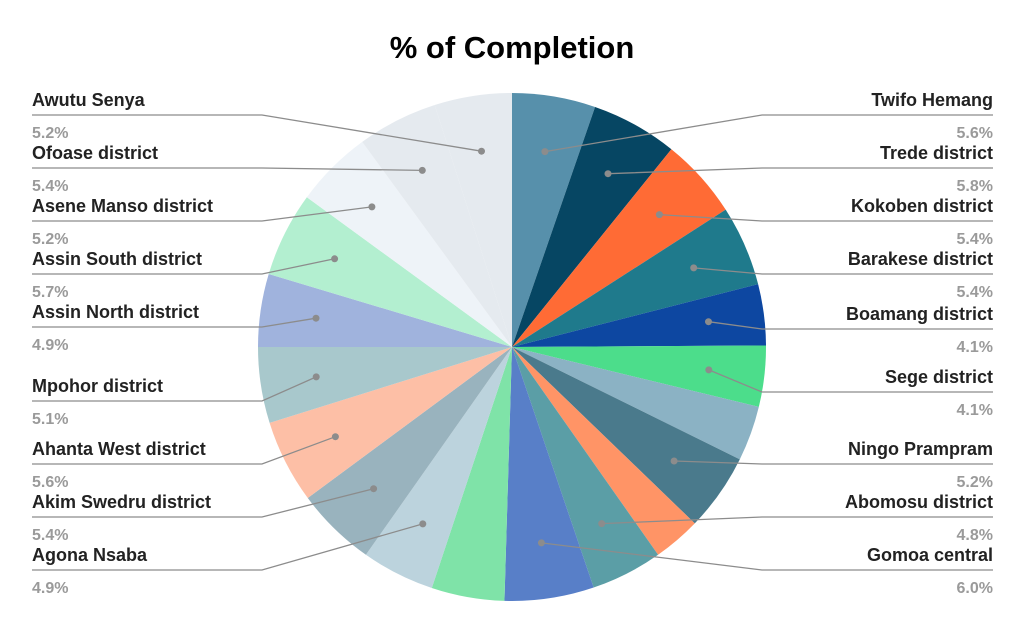 Image resolution: width=1024 pixels, height=633 pixels. I want to click on pie-slice-awutu-senya, so click(473, 220).